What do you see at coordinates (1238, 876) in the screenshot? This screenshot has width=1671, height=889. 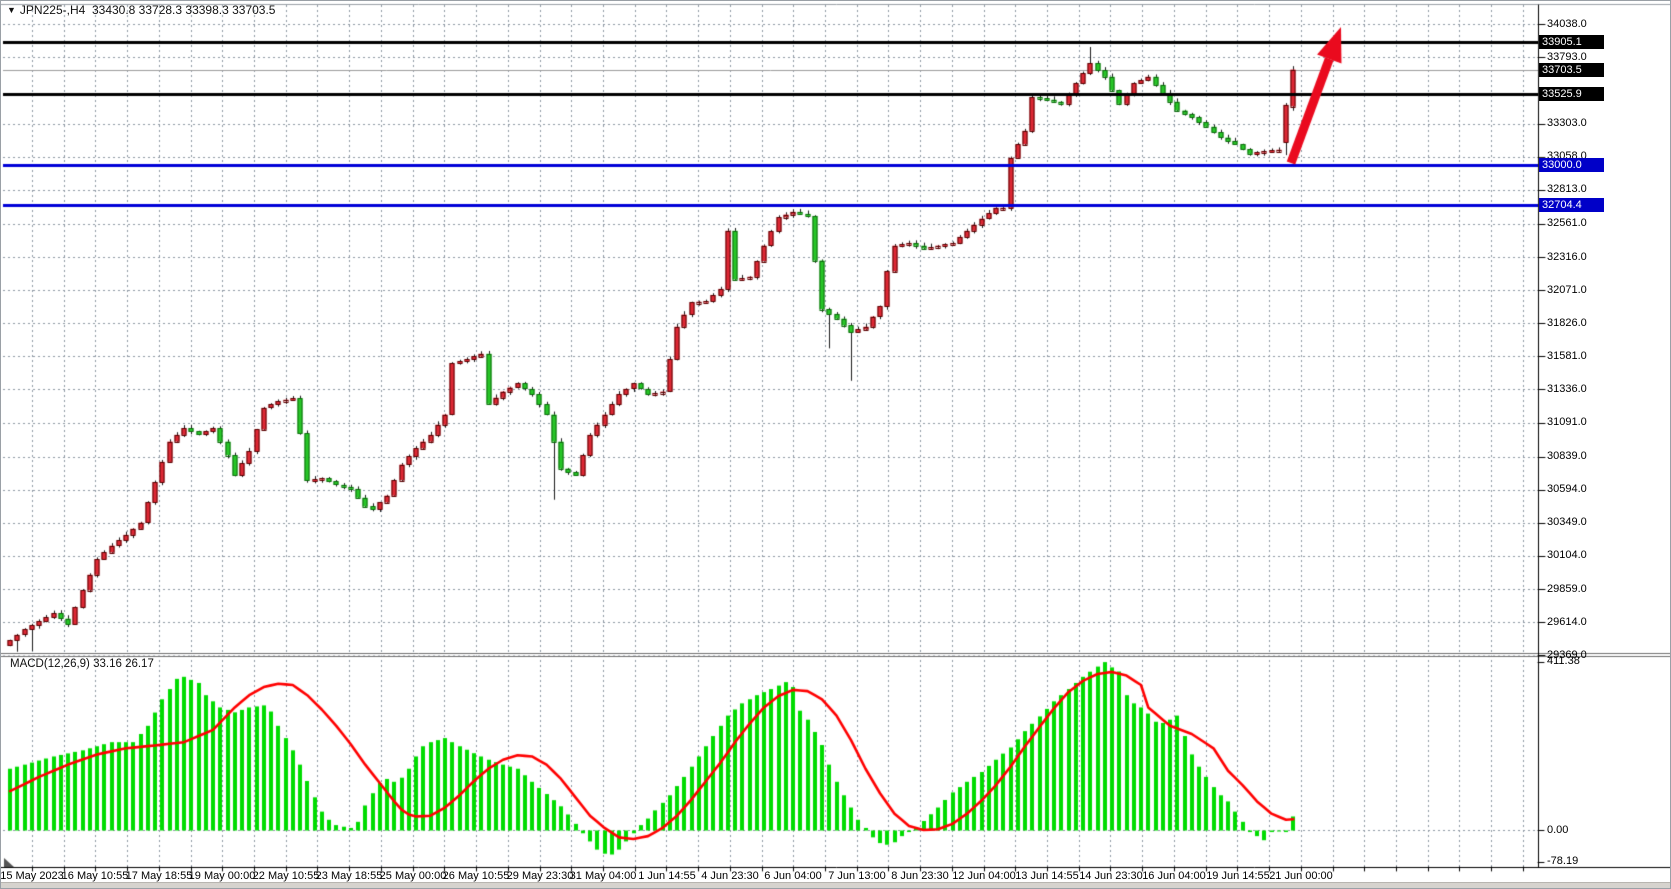 I see `time-label: 19 Jun 14:55` at bounding box center [1238, 876].